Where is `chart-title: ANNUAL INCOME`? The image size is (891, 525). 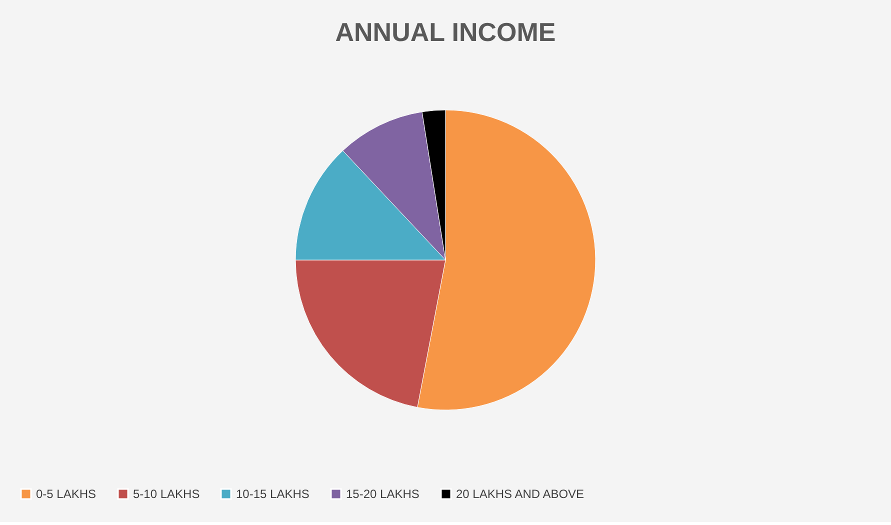
chart-title: ANNUAL INCOME is located at coordinates (445, 32).